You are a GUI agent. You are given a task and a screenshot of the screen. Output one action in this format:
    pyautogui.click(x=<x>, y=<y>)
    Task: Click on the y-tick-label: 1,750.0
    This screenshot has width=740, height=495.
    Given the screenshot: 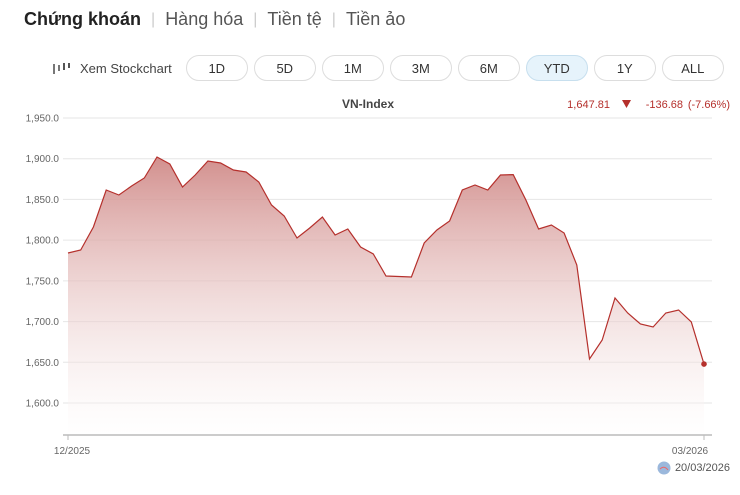 What is the action you would take?
    pyautogui.click(x=43, y=281)
    